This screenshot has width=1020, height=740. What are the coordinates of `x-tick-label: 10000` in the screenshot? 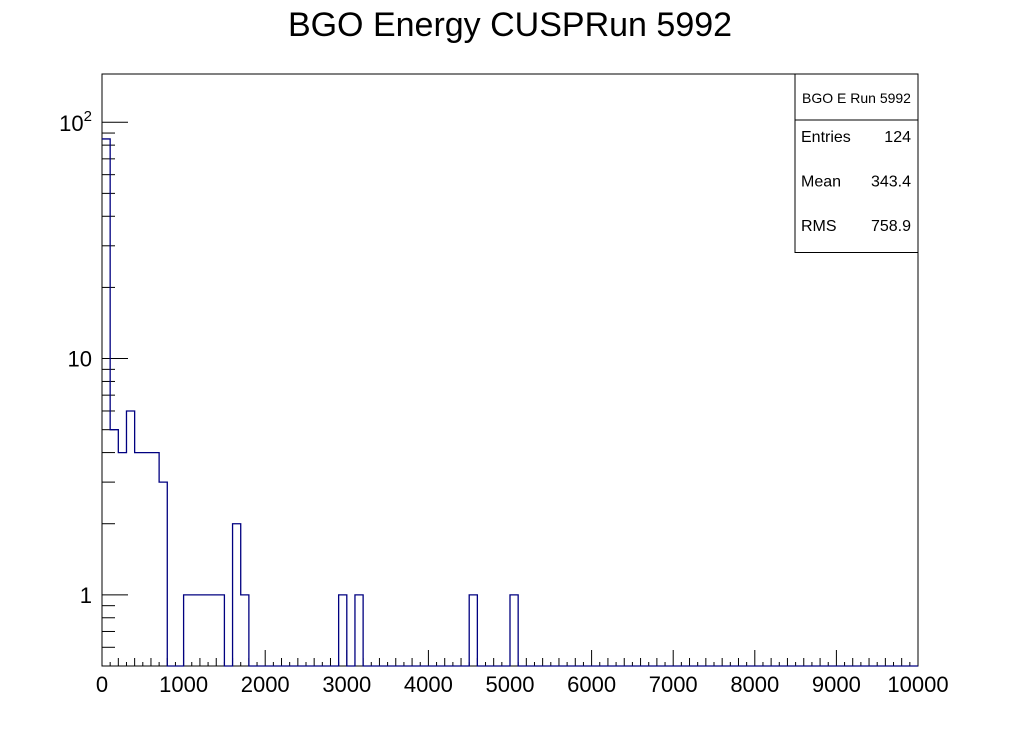 It's located at (917, 684).